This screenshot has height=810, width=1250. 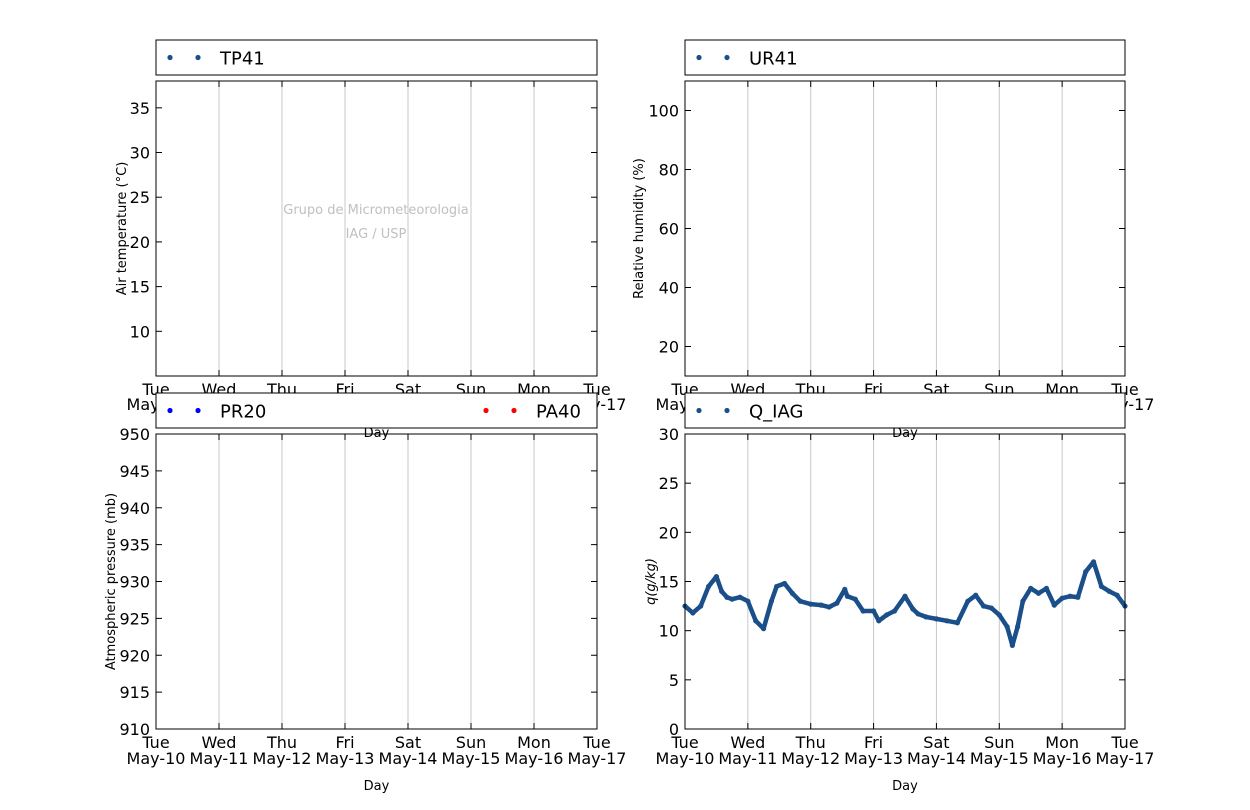 What do you see at coordinates (999, 758) in the screenshot?
I see `x-tick-date-label: May-15` at bounding box center [999, 758].